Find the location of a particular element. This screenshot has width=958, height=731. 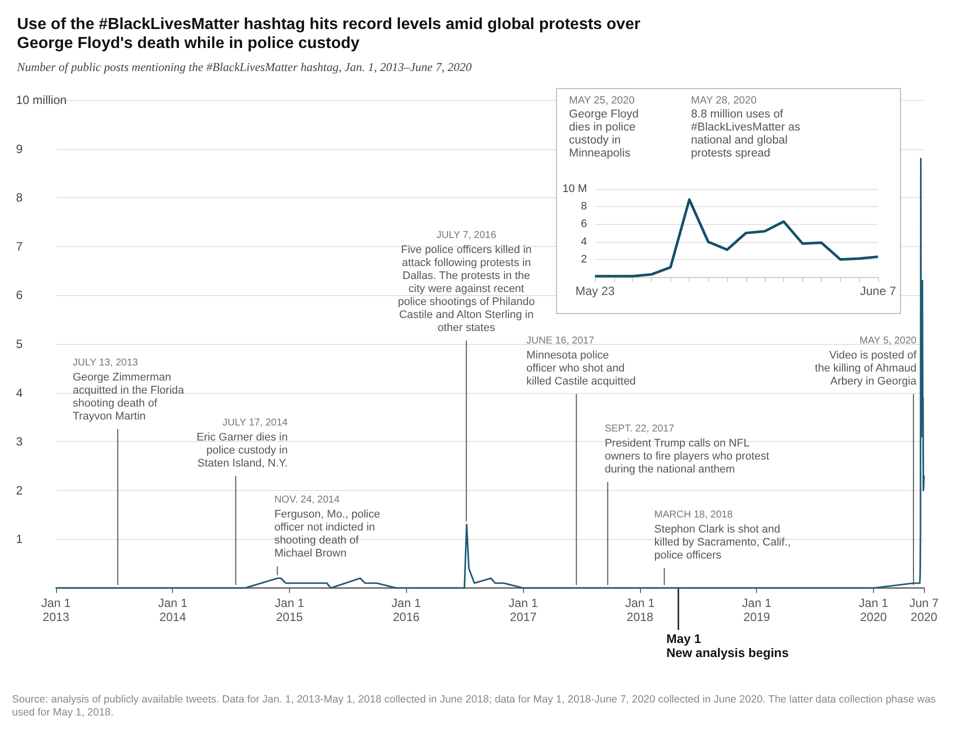

y-tick-label: 1 is located at coordinates (19, 539).